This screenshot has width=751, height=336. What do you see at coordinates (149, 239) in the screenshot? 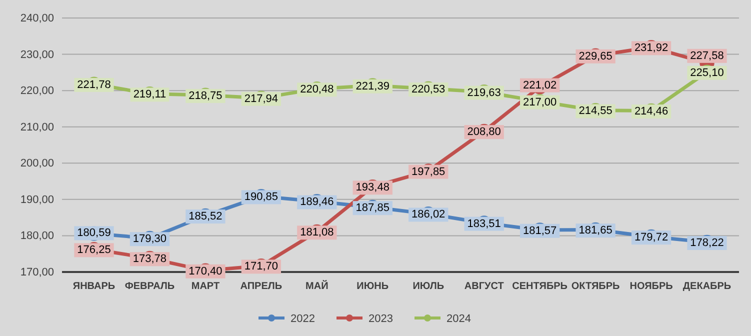
I see `data-label: 179,30` at bounding box center [149, 239].